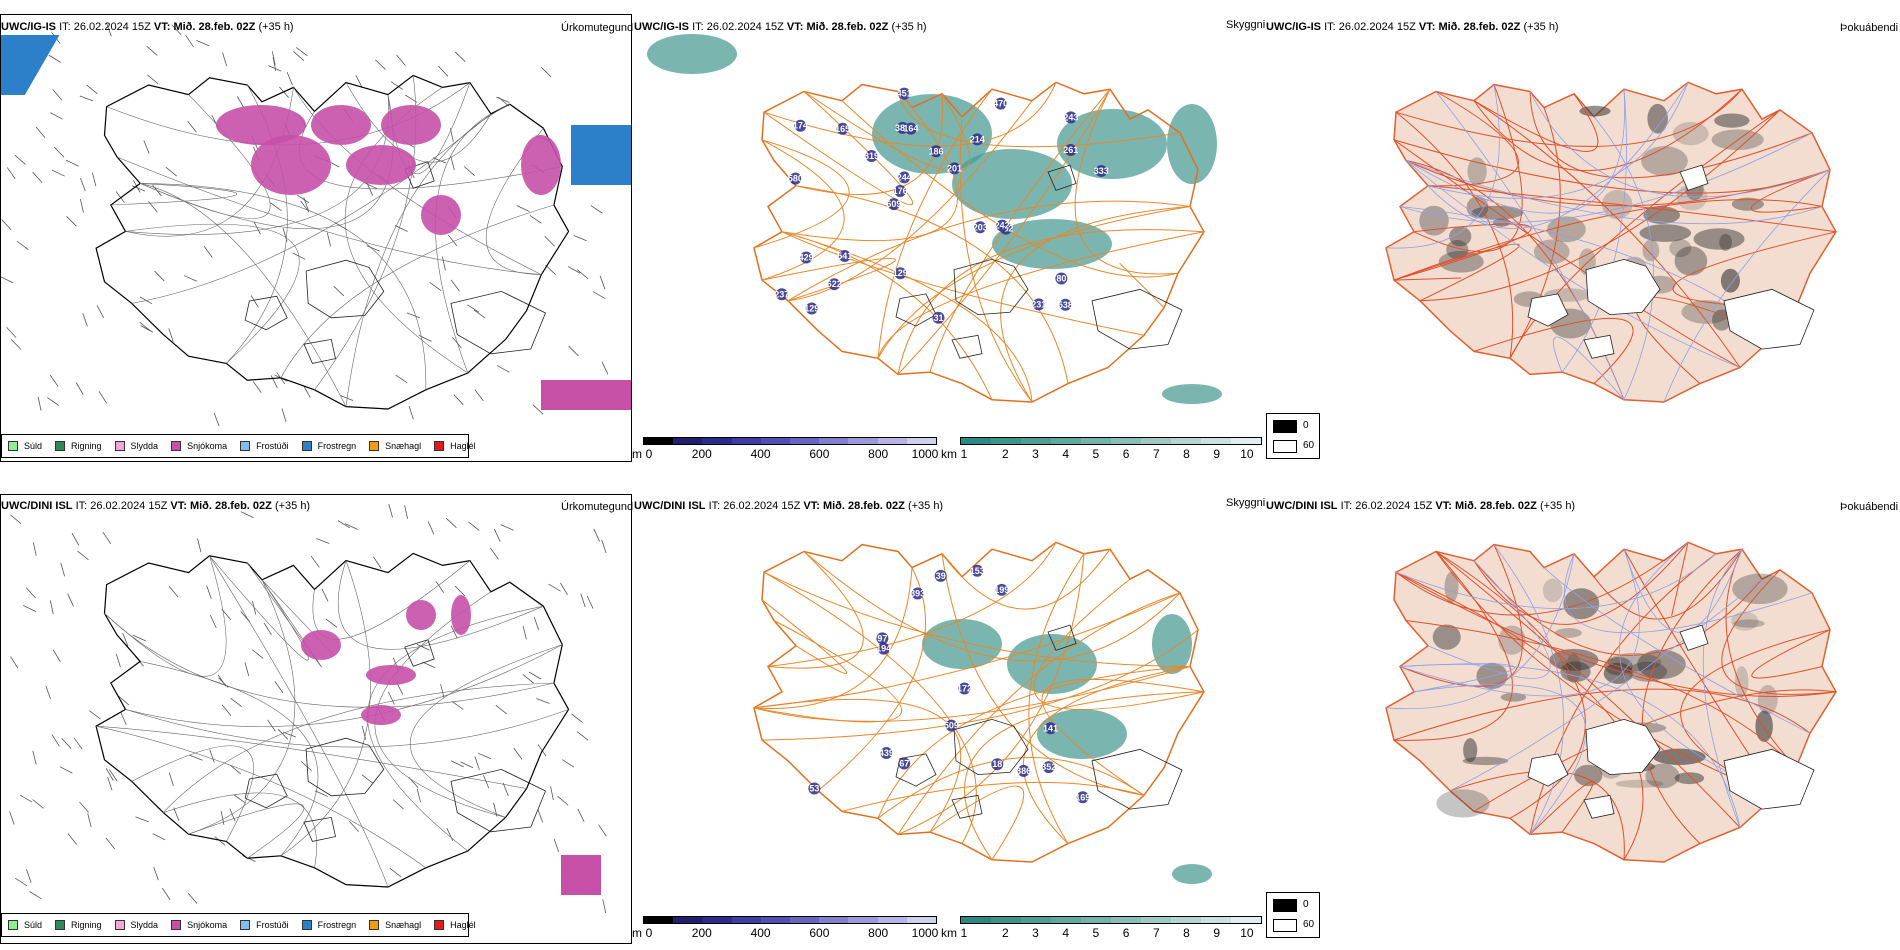  What do you see at coordinates (670, 506) in the screenshot?
I see `model-name: UWC/DINI ISL` at bounding box center [670, 506].